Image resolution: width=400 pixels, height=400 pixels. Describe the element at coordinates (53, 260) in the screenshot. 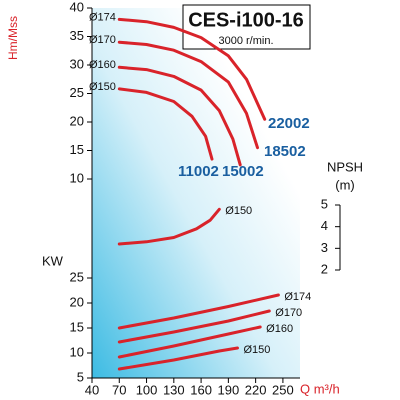

I see `kw-label: KW` at that location.